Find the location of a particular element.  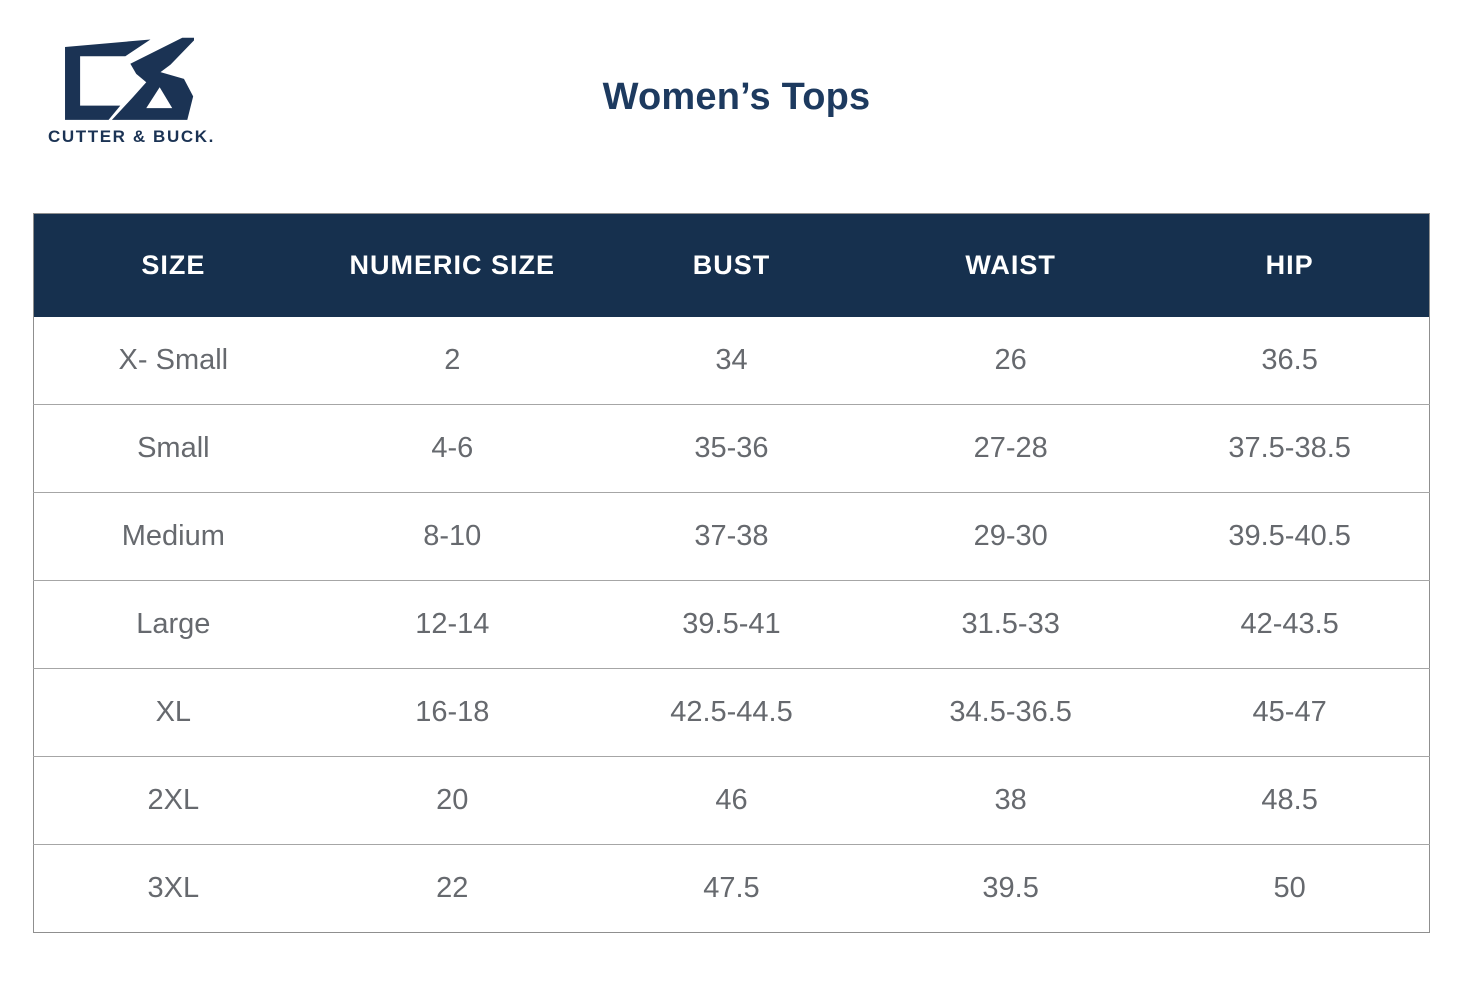

table-cell: 2 is located at coordinates (452, 361).